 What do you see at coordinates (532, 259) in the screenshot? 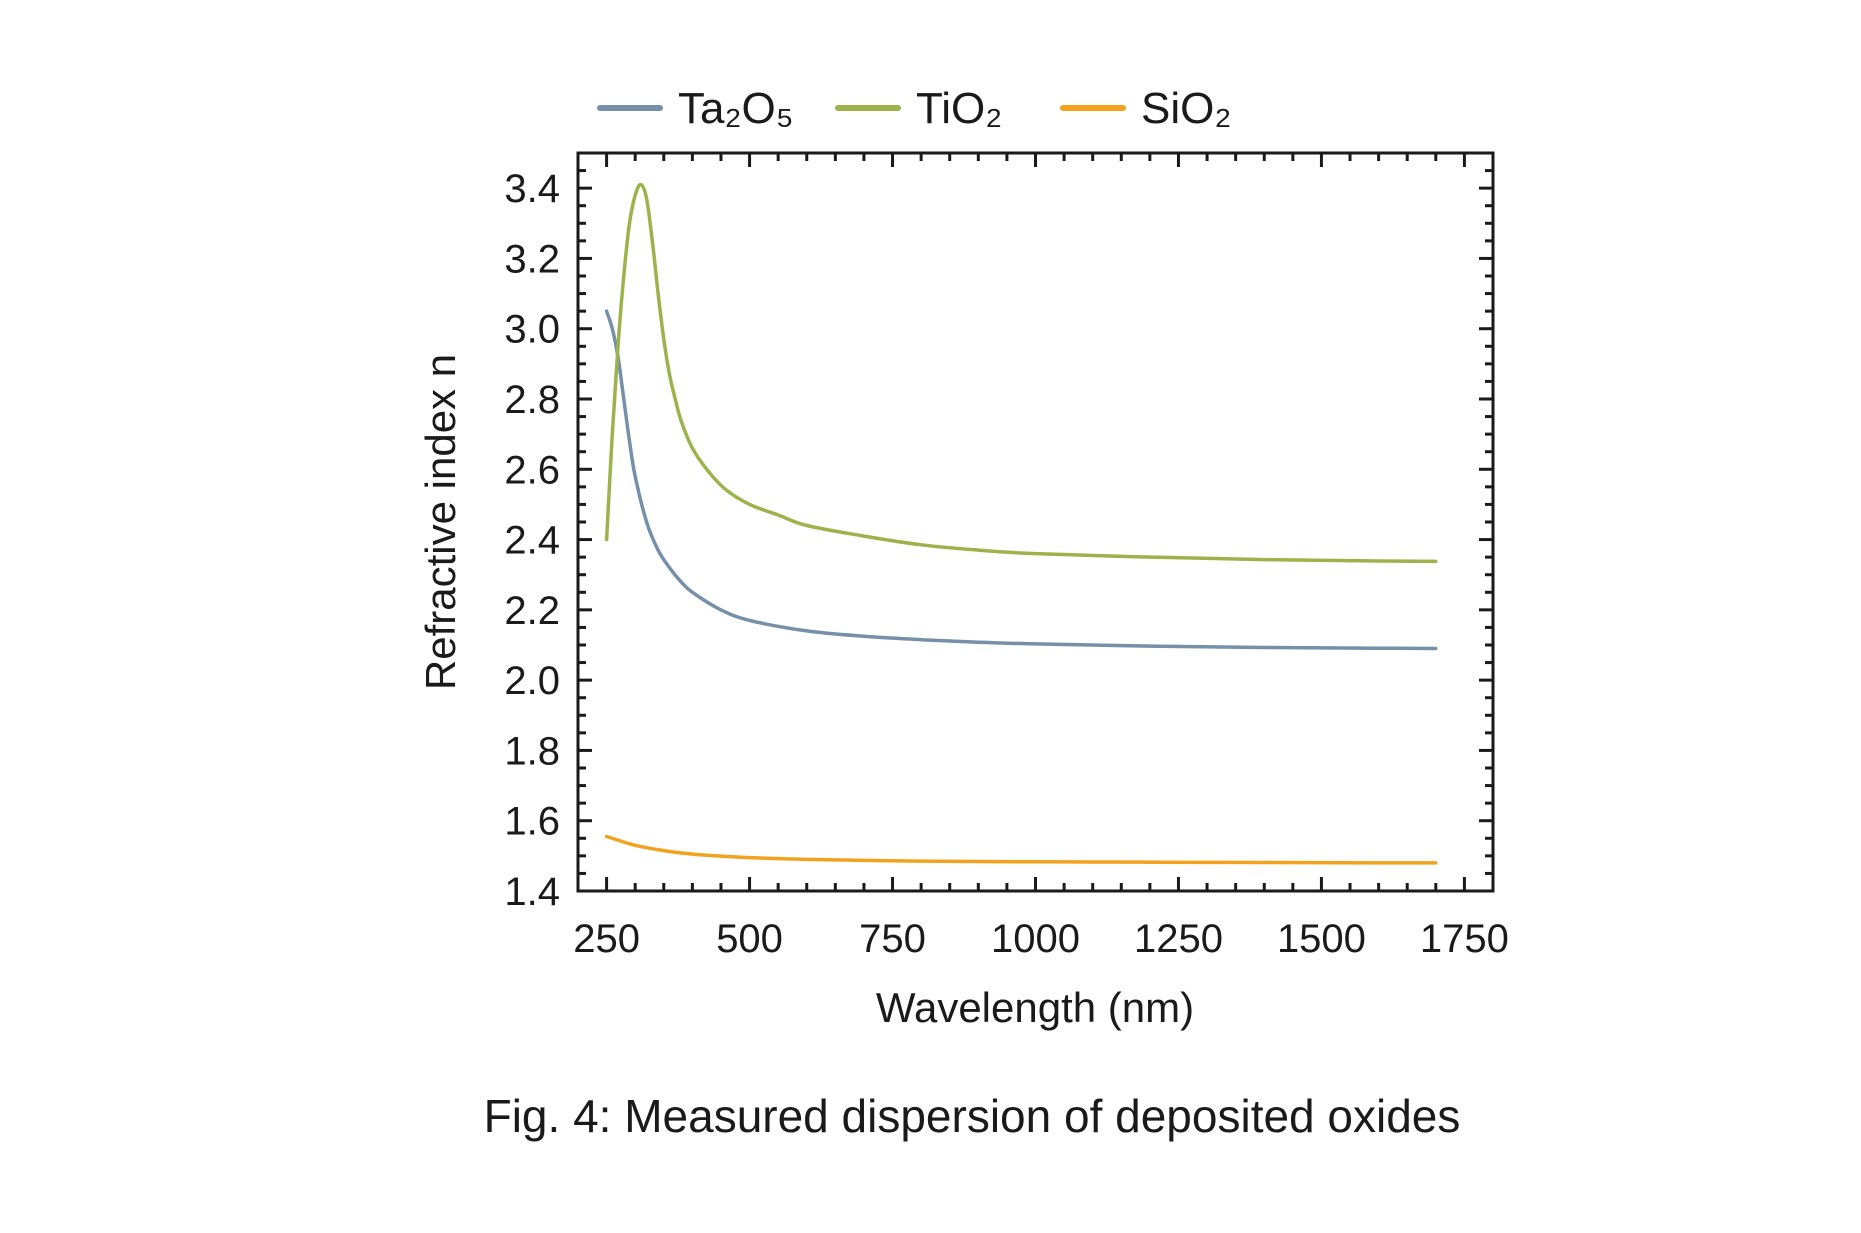
I see `y-tick-label: 3.2` at bounding box center [532, 259].